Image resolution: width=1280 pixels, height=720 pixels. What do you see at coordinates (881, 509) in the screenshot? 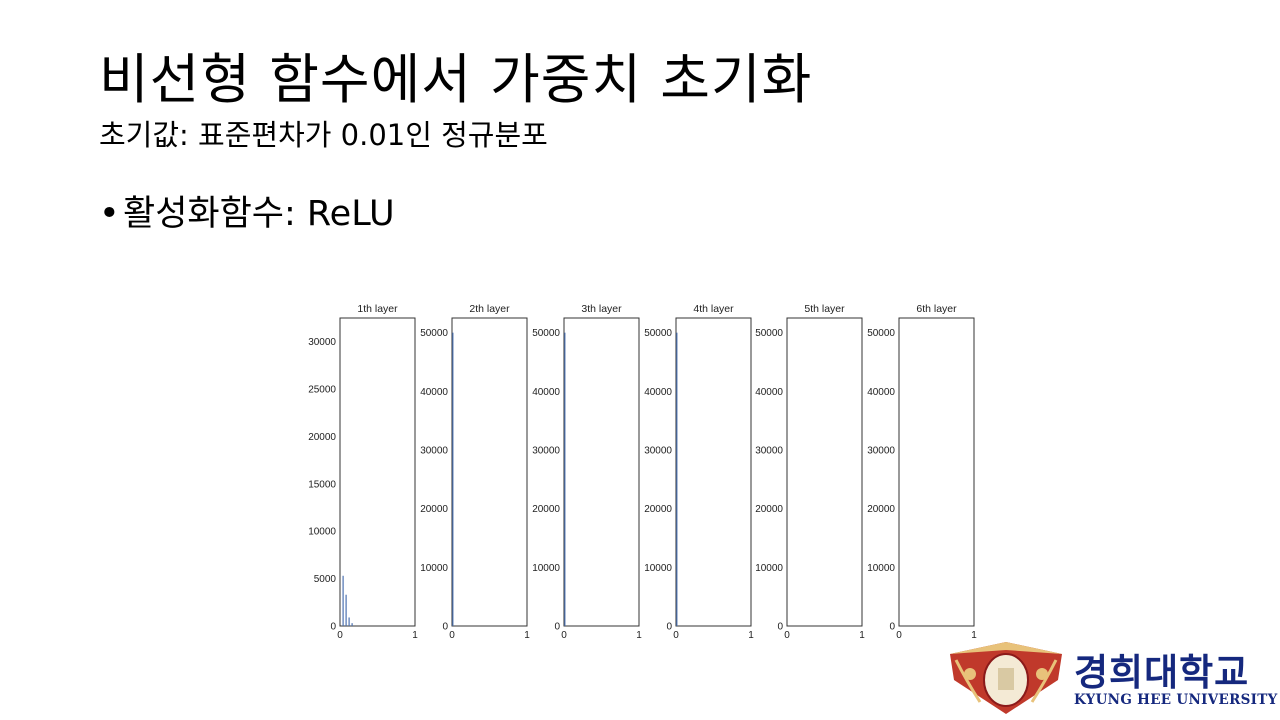
I see `panel-6-ytick-label: 20000` at bounding box center [881, 509].